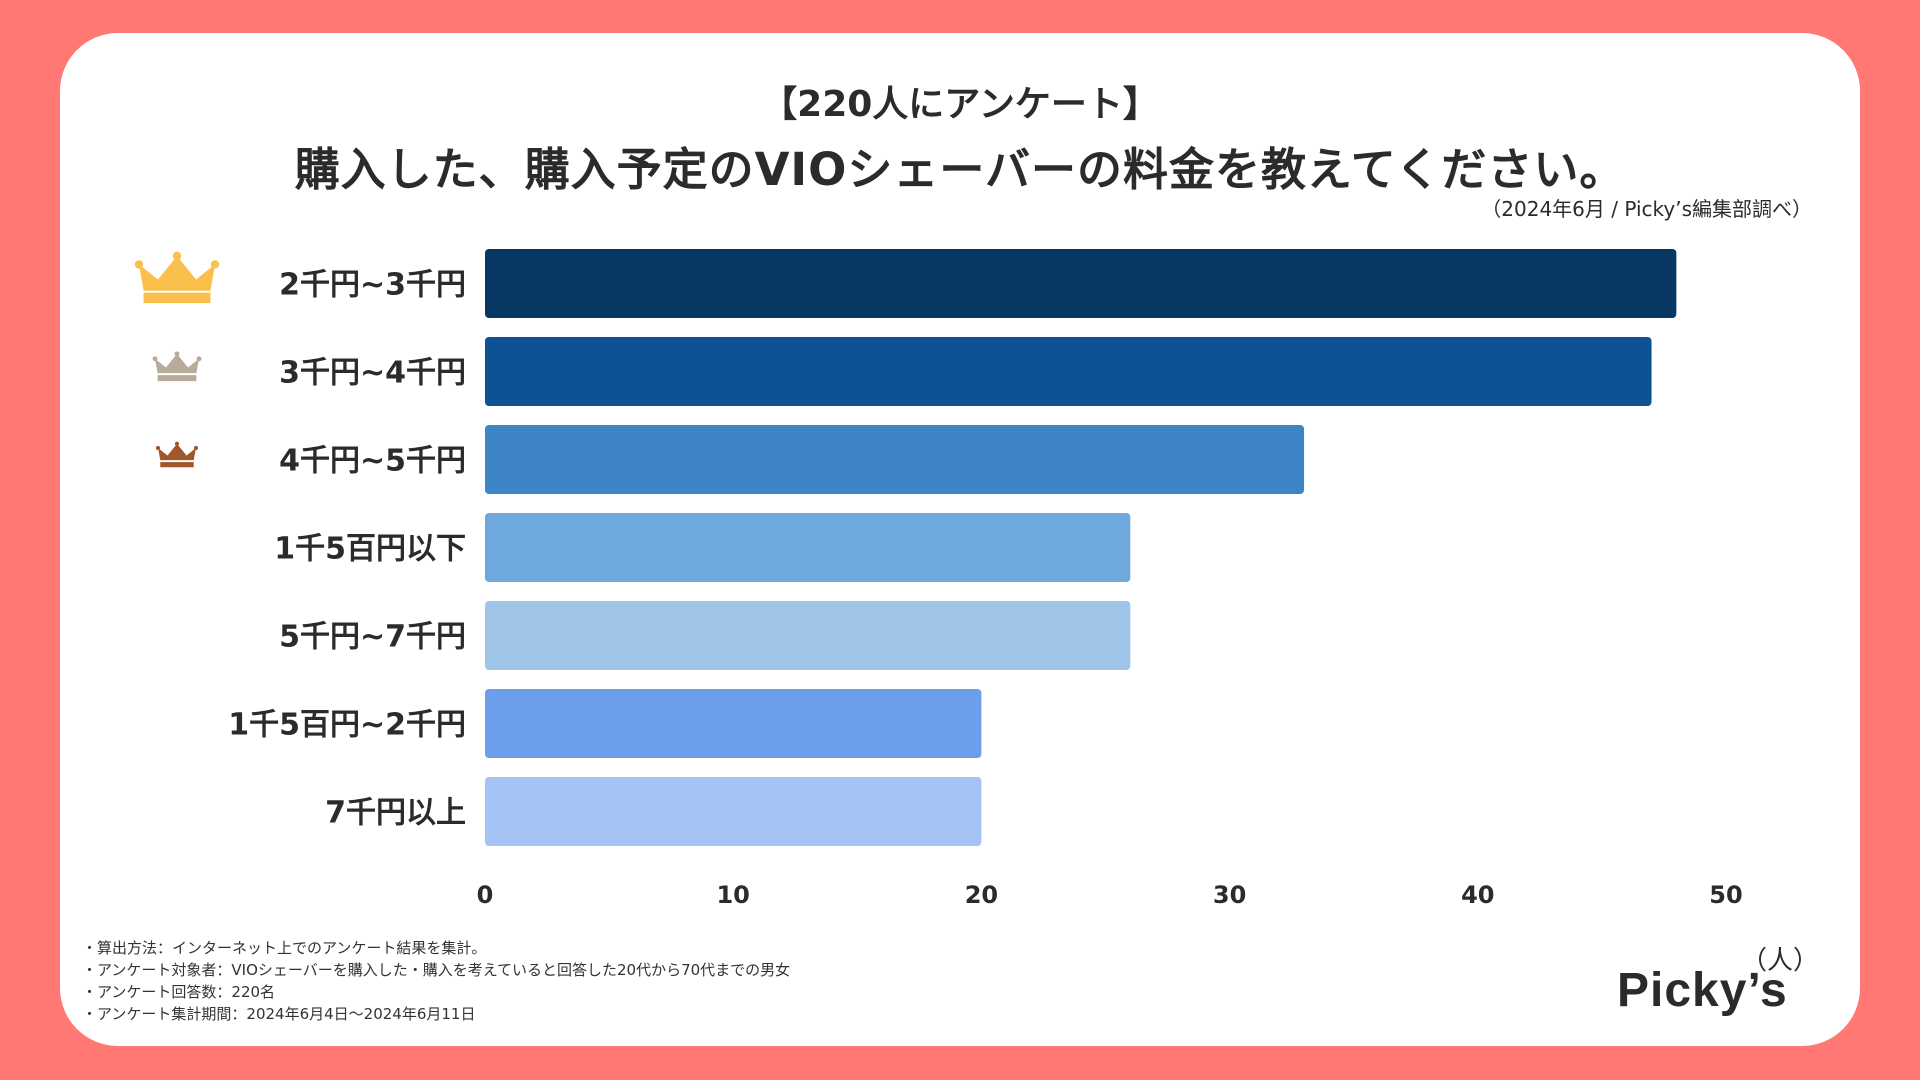 This screenshot has width=1920, height=1080. I want to click on category-label-4: 1千5百円以下, so click(370, 549).